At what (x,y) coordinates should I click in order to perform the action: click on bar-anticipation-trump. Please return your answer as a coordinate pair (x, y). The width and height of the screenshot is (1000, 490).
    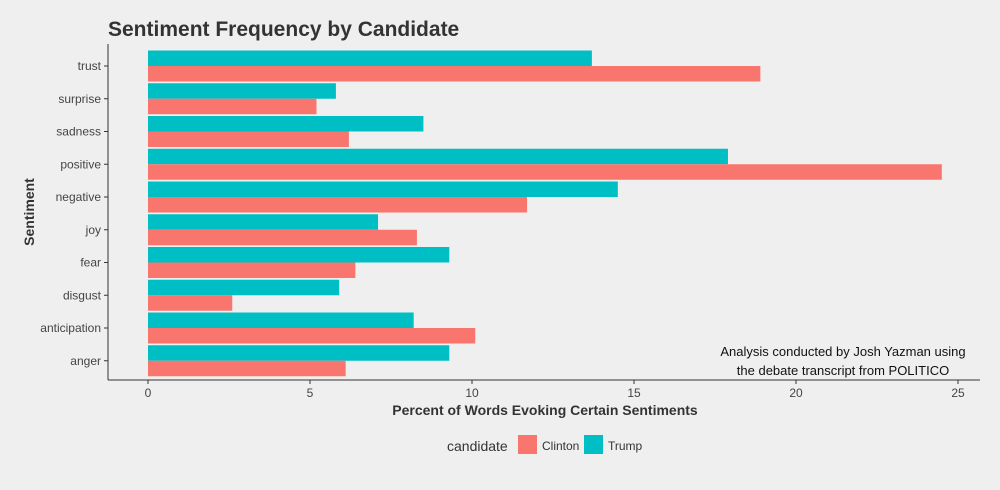
    Looking at the image, I should click on (281, 320).